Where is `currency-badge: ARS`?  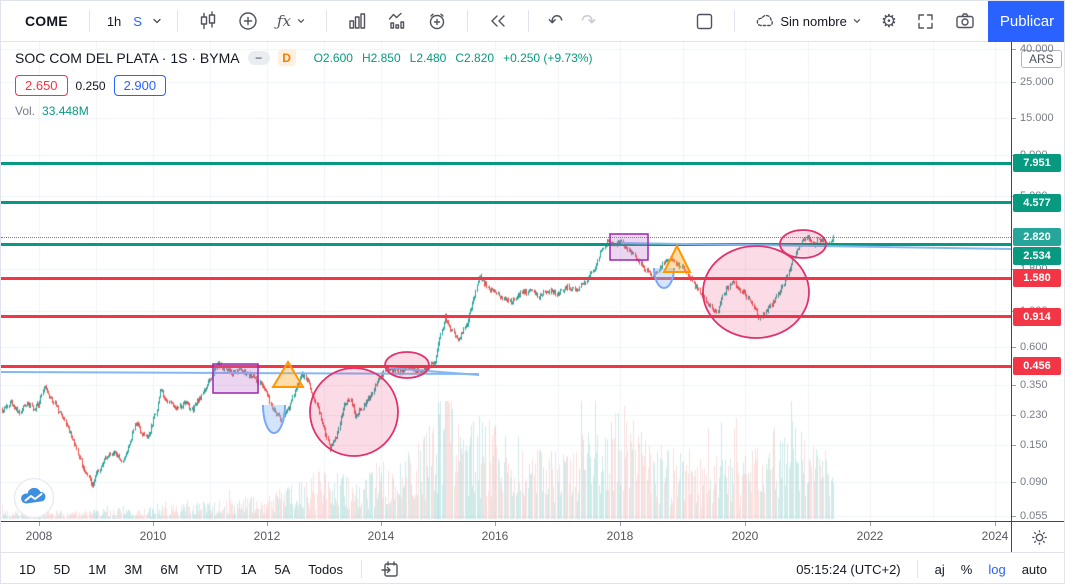 currency-badge: ARS is located at coordinates (1041, 59).